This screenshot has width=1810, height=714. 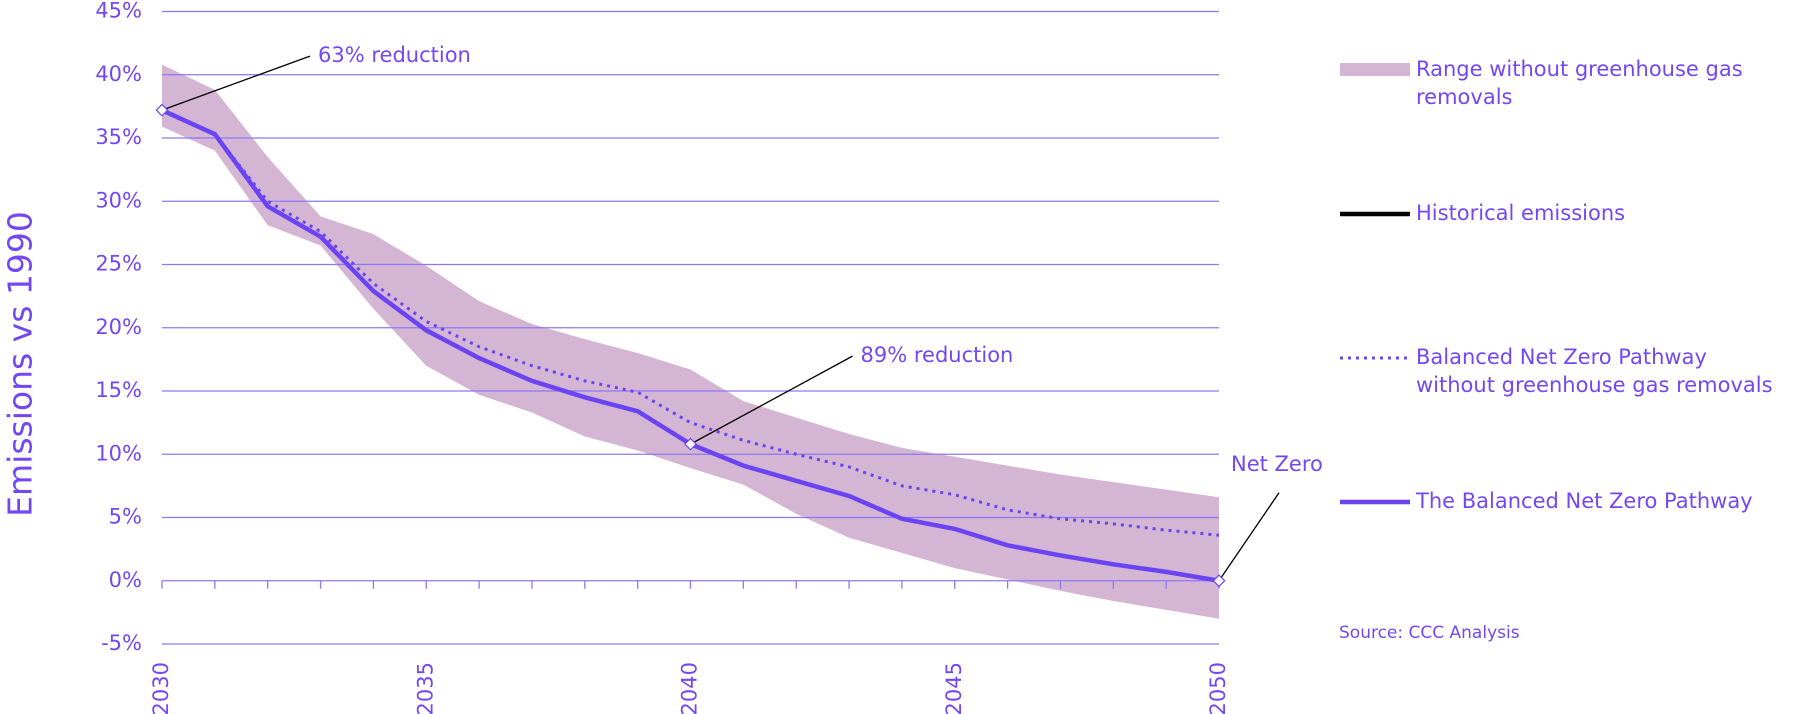 I want to click on x-tick-label: 2030, so click(x=161, y=688).